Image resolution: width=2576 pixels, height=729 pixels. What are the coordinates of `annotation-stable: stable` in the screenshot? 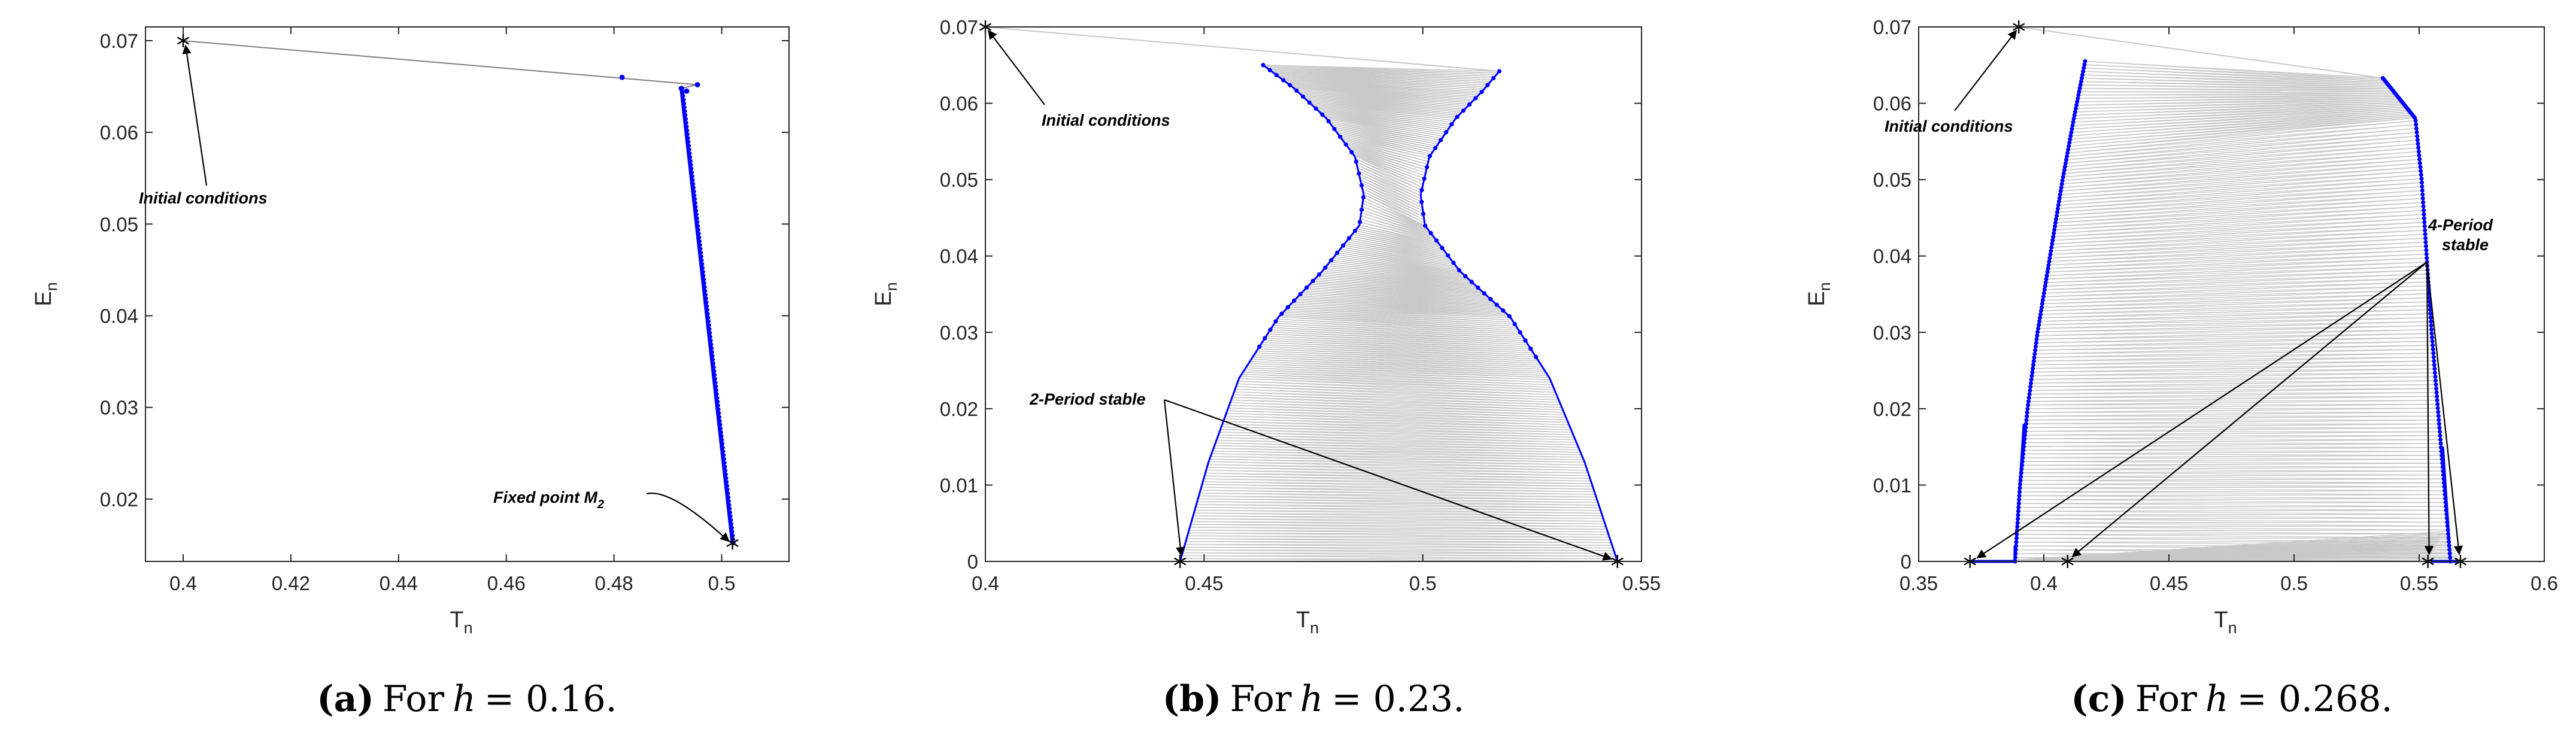 It's located at (2465, 245).